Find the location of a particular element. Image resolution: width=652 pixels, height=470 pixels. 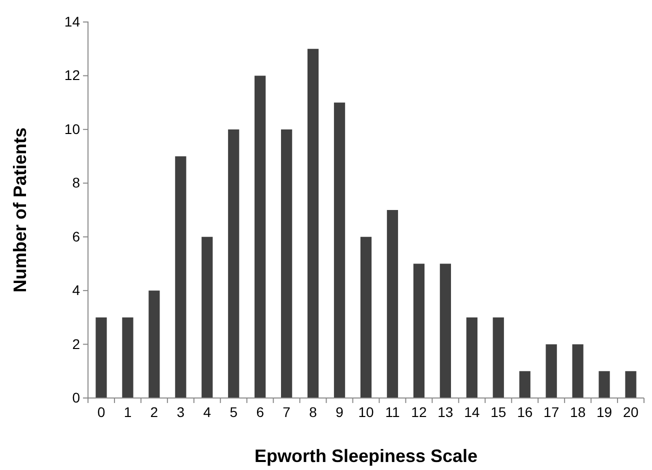

x-tick-label: 7 is located at coordinates (286, 412).